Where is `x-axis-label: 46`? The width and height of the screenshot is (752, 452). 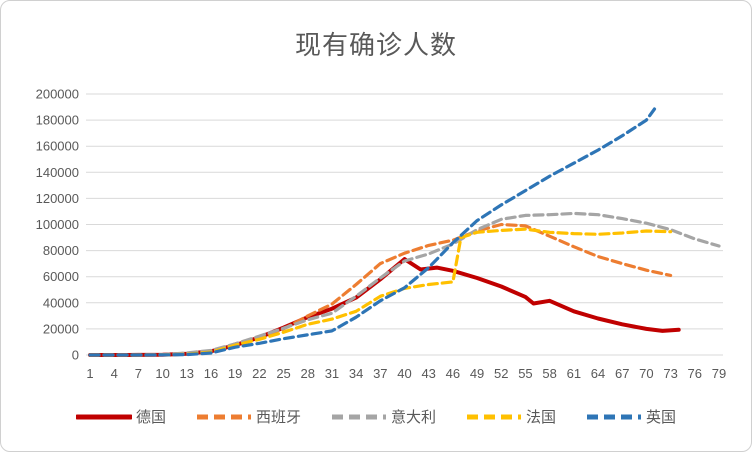 x-axis-label: 46 is located at coordinates (453, 373).